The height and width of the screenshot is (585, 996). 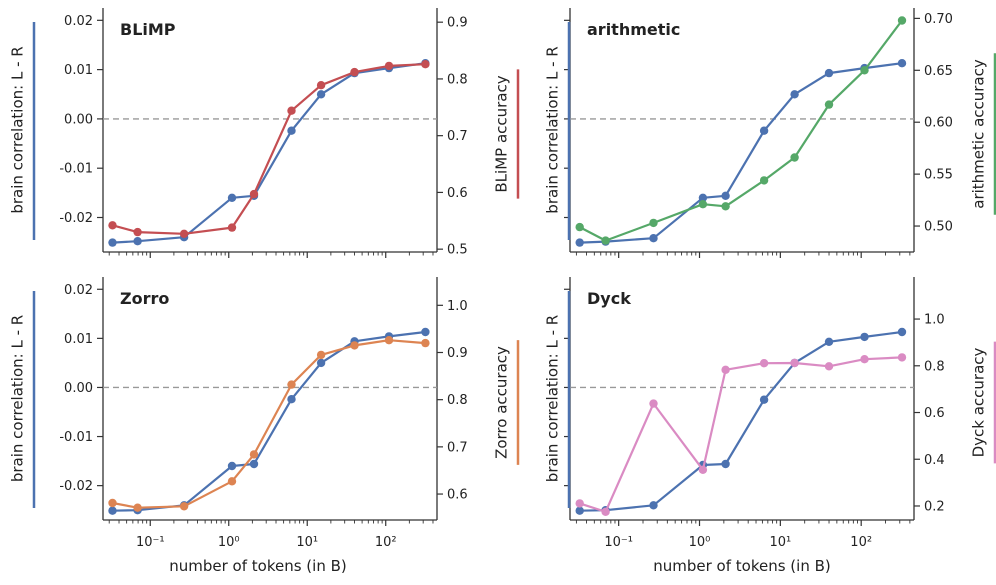 I want to click on left-tick-label: 0.02, so click(x=78, y=21).